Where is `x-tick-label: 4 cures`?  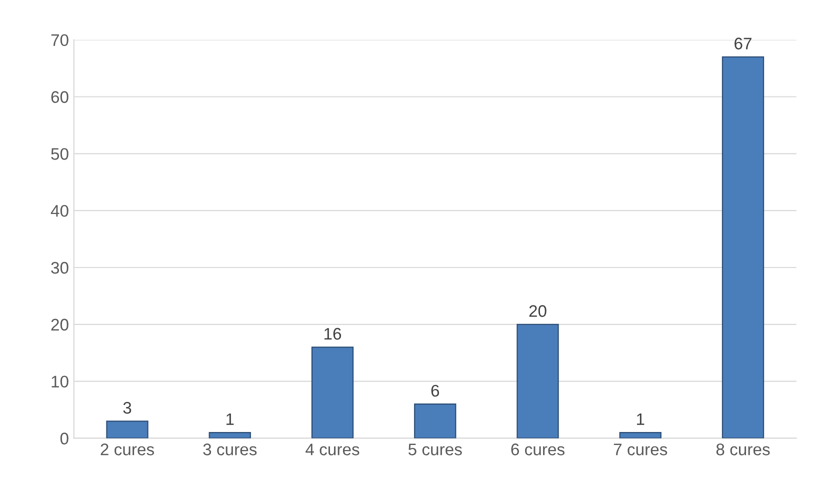
x-tick-label: 4 cures is located at coordinates (333, 450).